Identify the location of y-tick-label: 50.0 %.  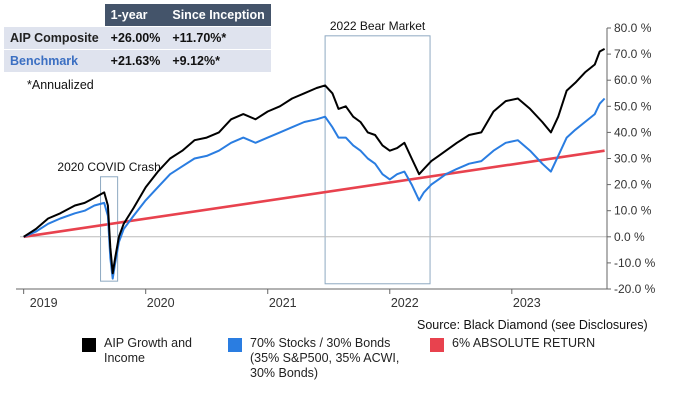
(633, 106).